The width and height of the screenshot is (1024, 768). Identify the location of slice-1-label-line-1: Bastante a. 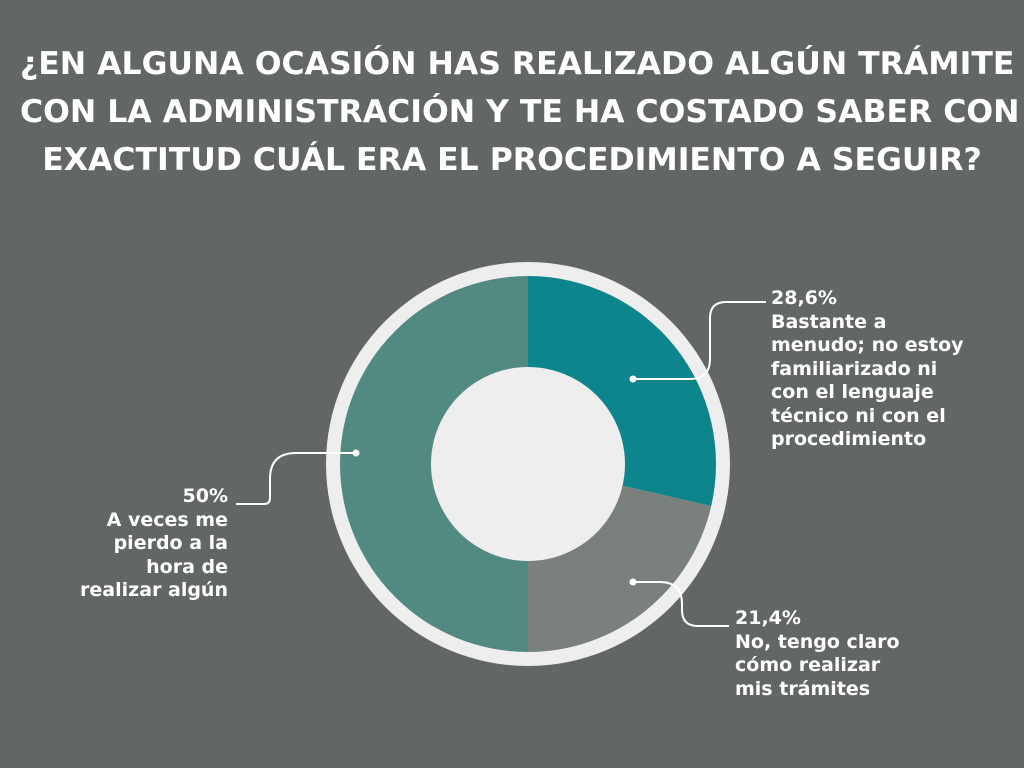
(829, 321).